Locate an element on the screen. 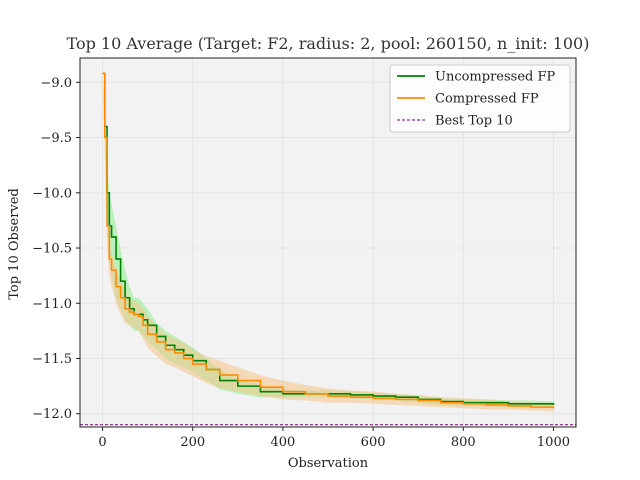 Image resolution: width=640 pixels, height=480 pixels. x-tick-label: 200 is located at coordinates (192, 442).